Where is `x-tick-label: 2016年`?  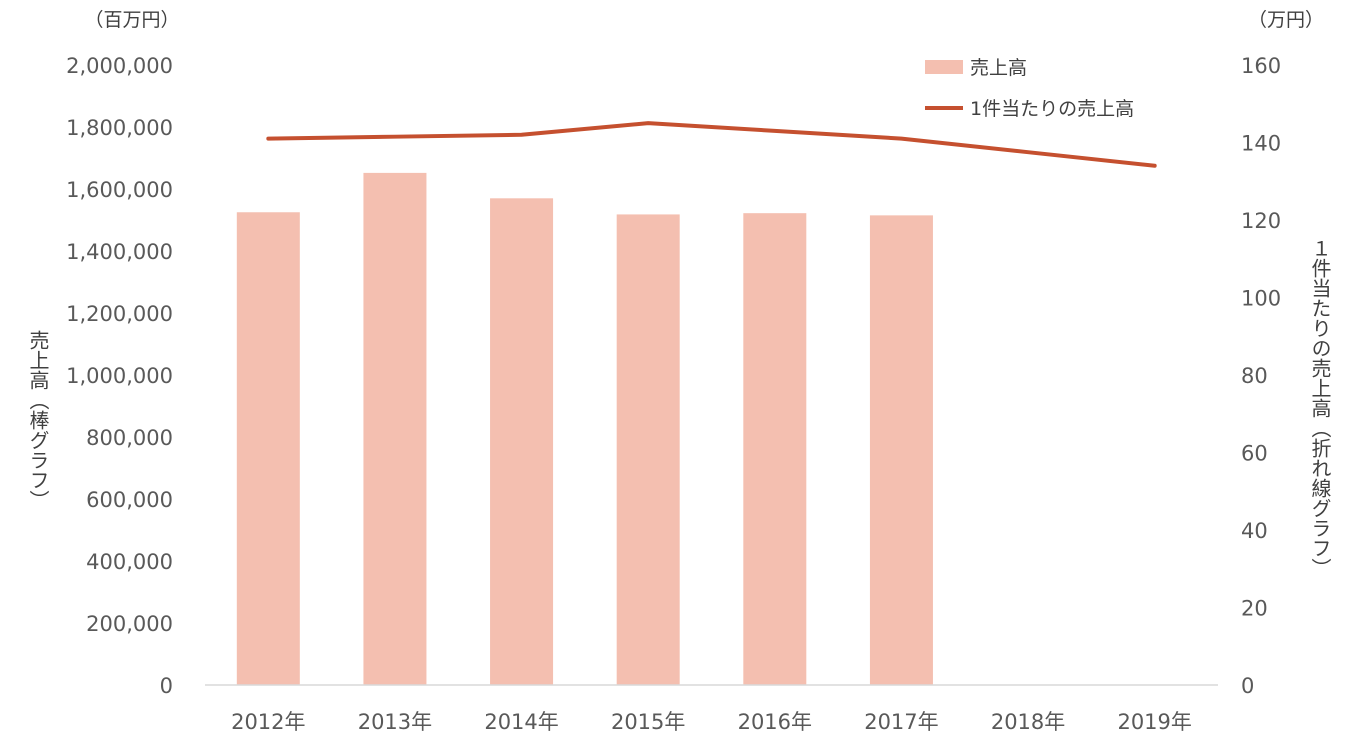 x-tick-label: 2016年 is located at coordinates (775, 722).